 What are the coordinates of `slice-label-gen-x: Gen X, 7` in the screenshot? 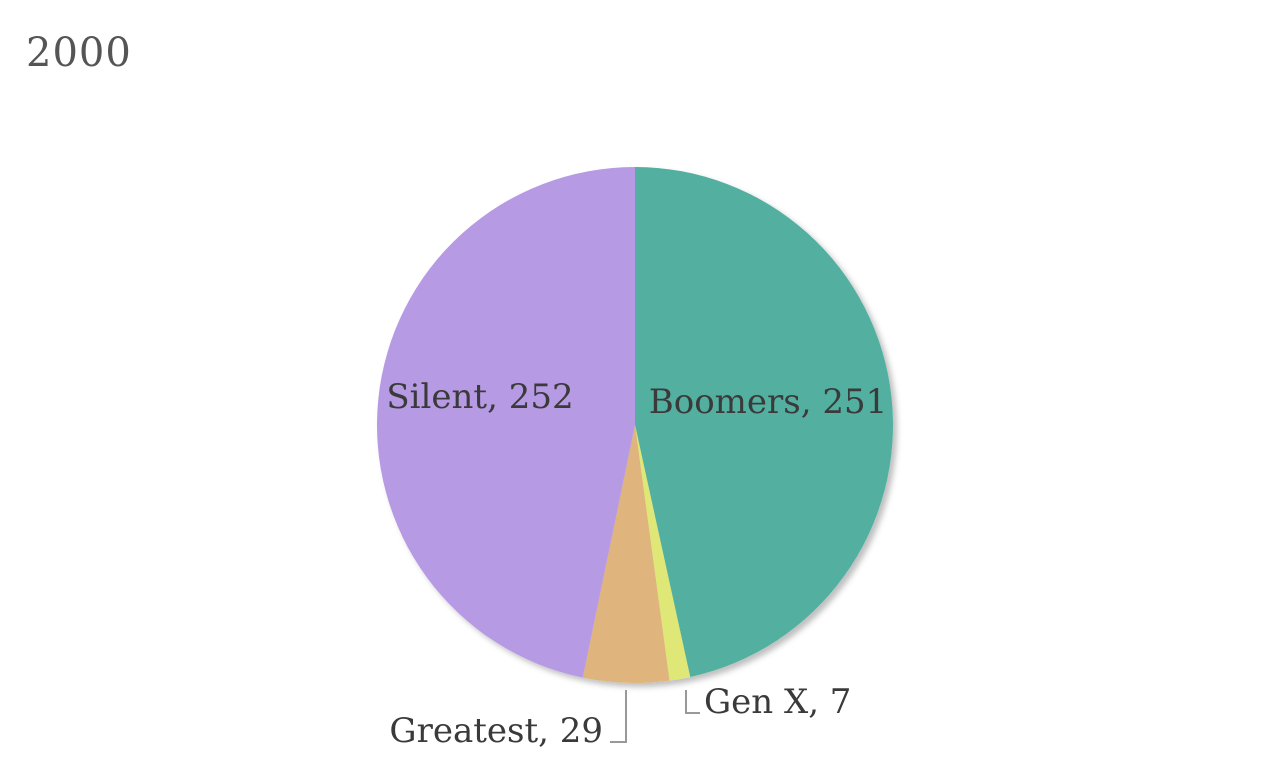 It's located at (777, 702).